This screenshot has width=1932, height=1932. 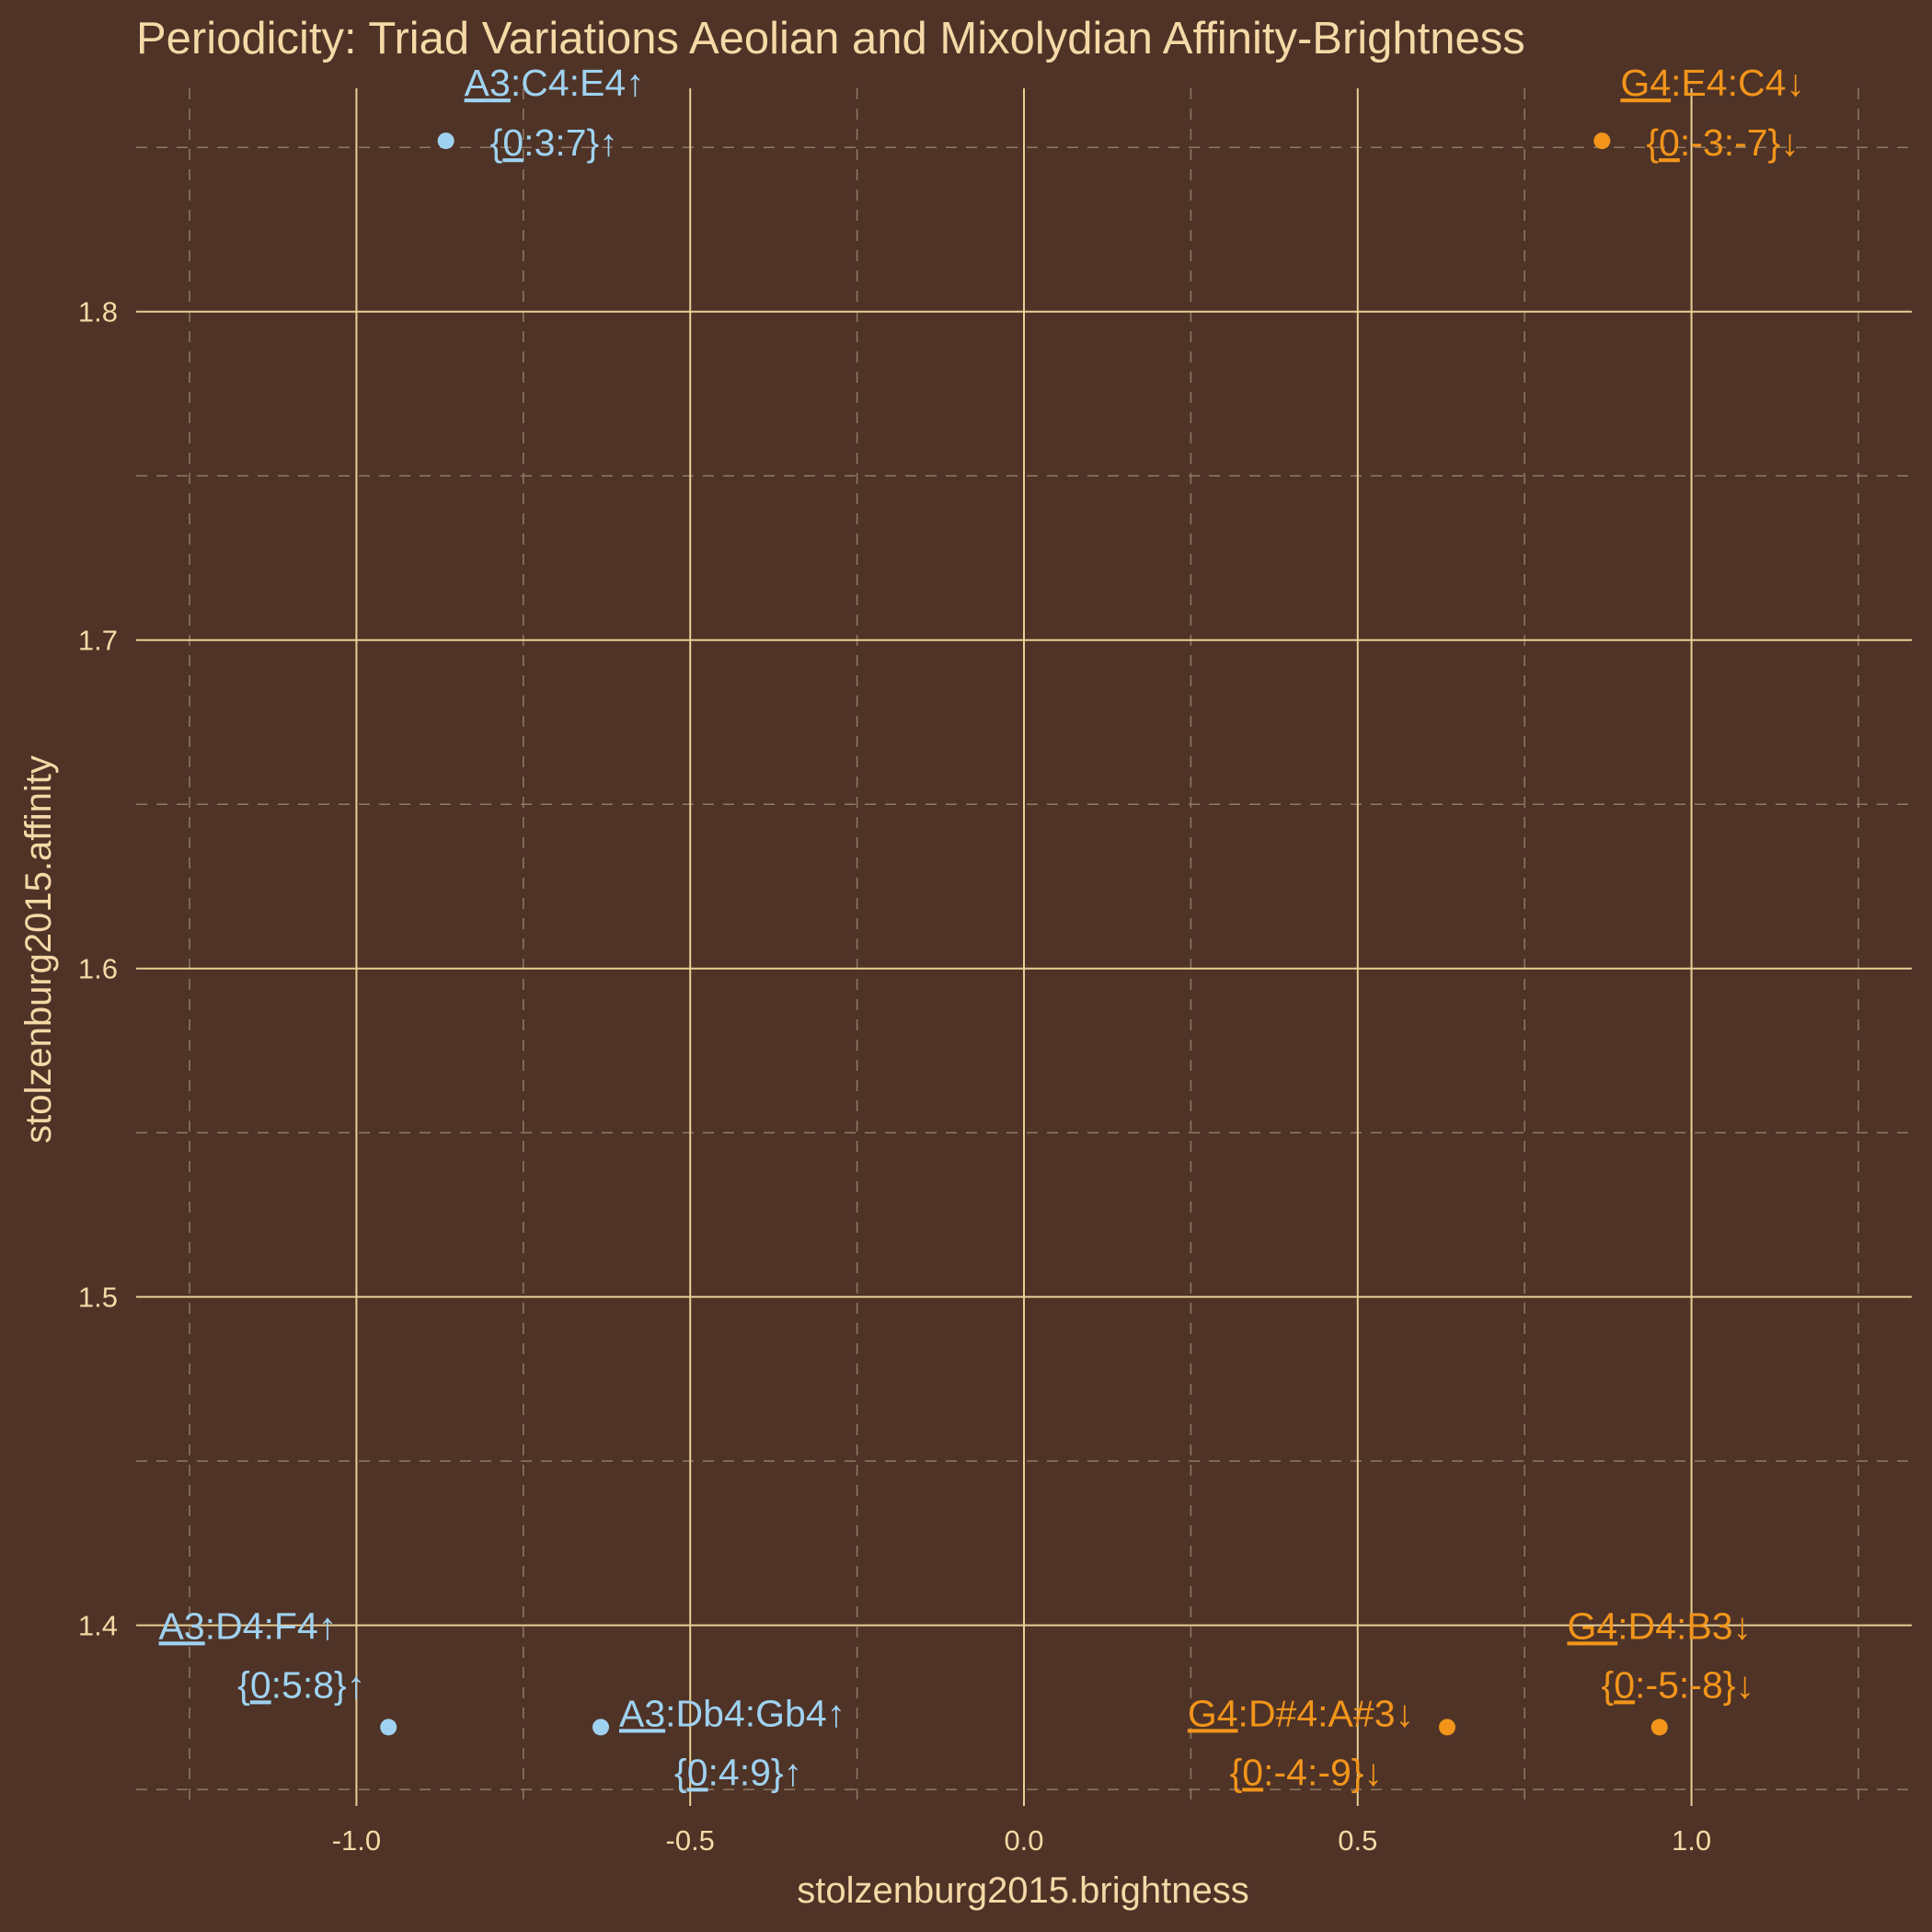 What do you see at coordinates (356, 1840) in the screenshot?
I see `x-tick-label: -1.0` at bounding box center [356, 1840].